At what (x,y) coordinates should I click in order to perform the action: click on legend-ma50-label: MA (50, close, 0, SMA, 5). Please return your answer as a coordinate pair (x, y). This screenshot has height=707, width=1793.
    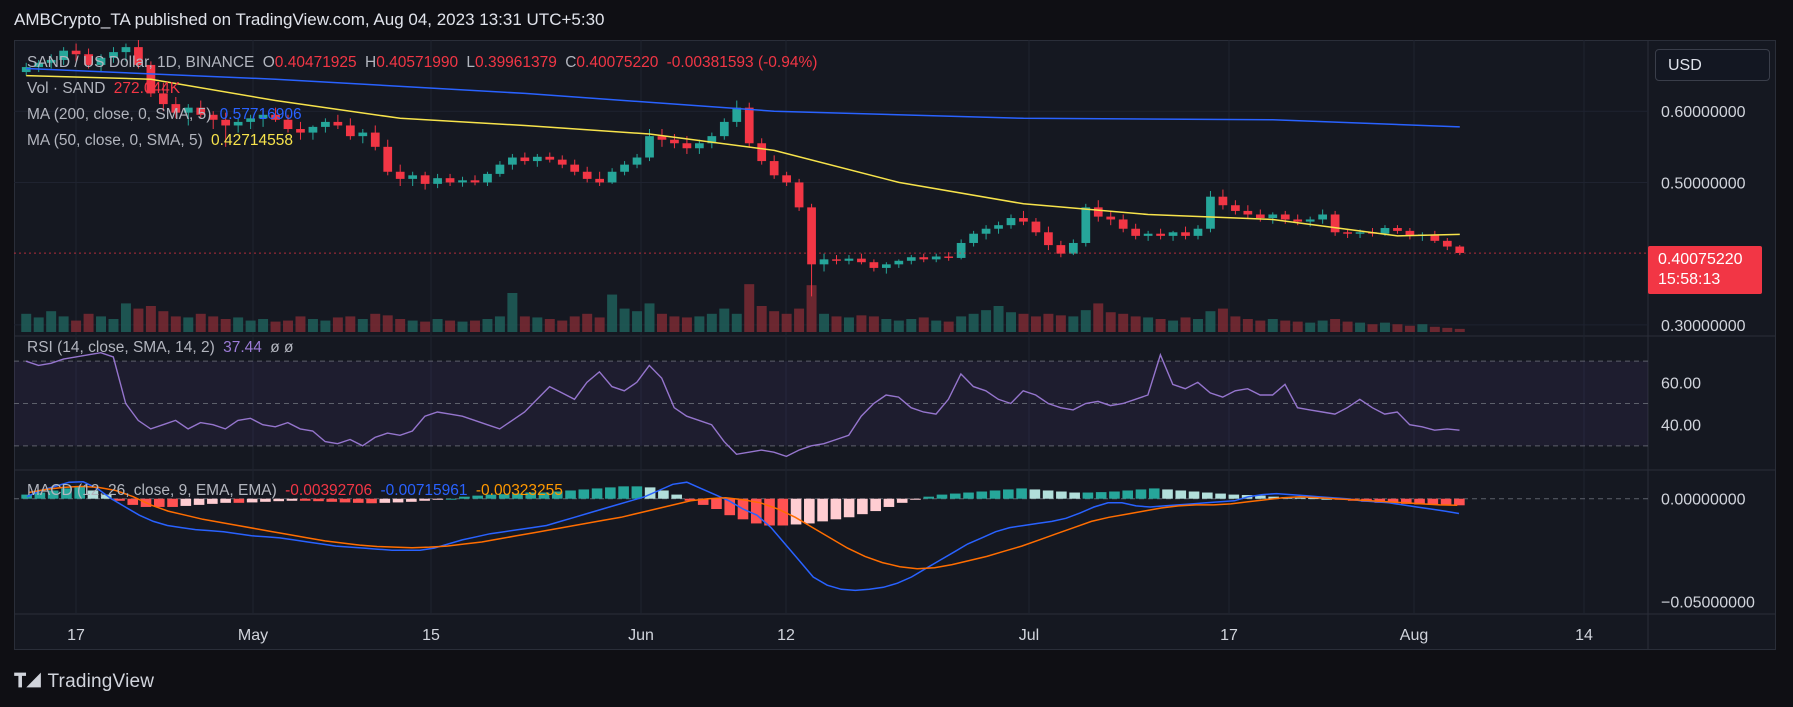
    Looking at the image, I should click on (115, 140).